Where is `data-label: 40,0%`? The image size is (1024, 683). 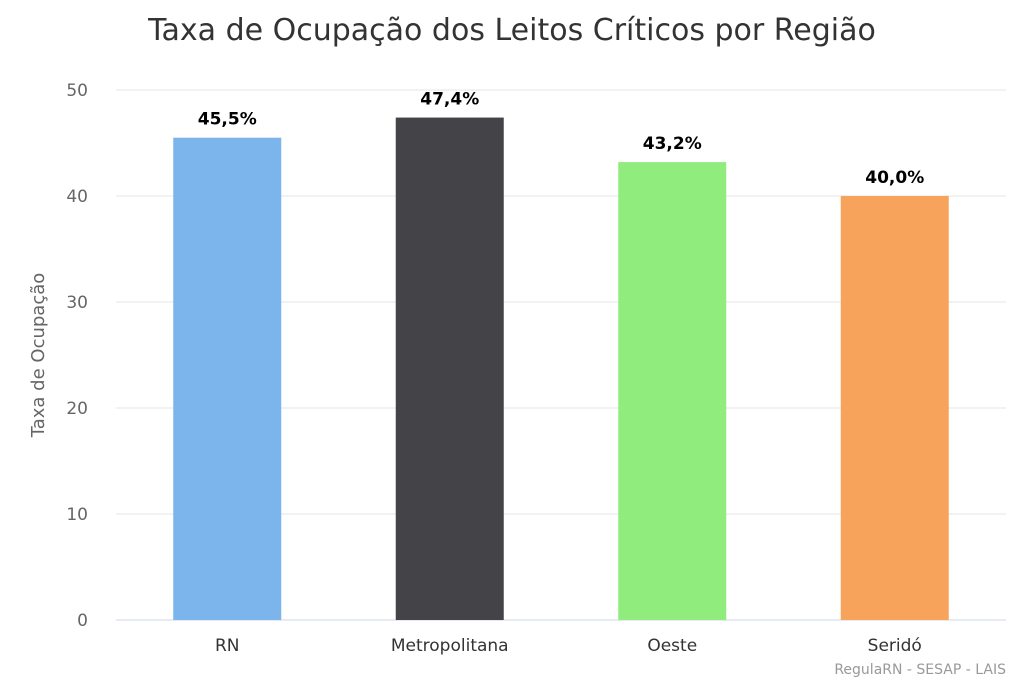 data-label: 40,0% is located at coordinates (894, 178).